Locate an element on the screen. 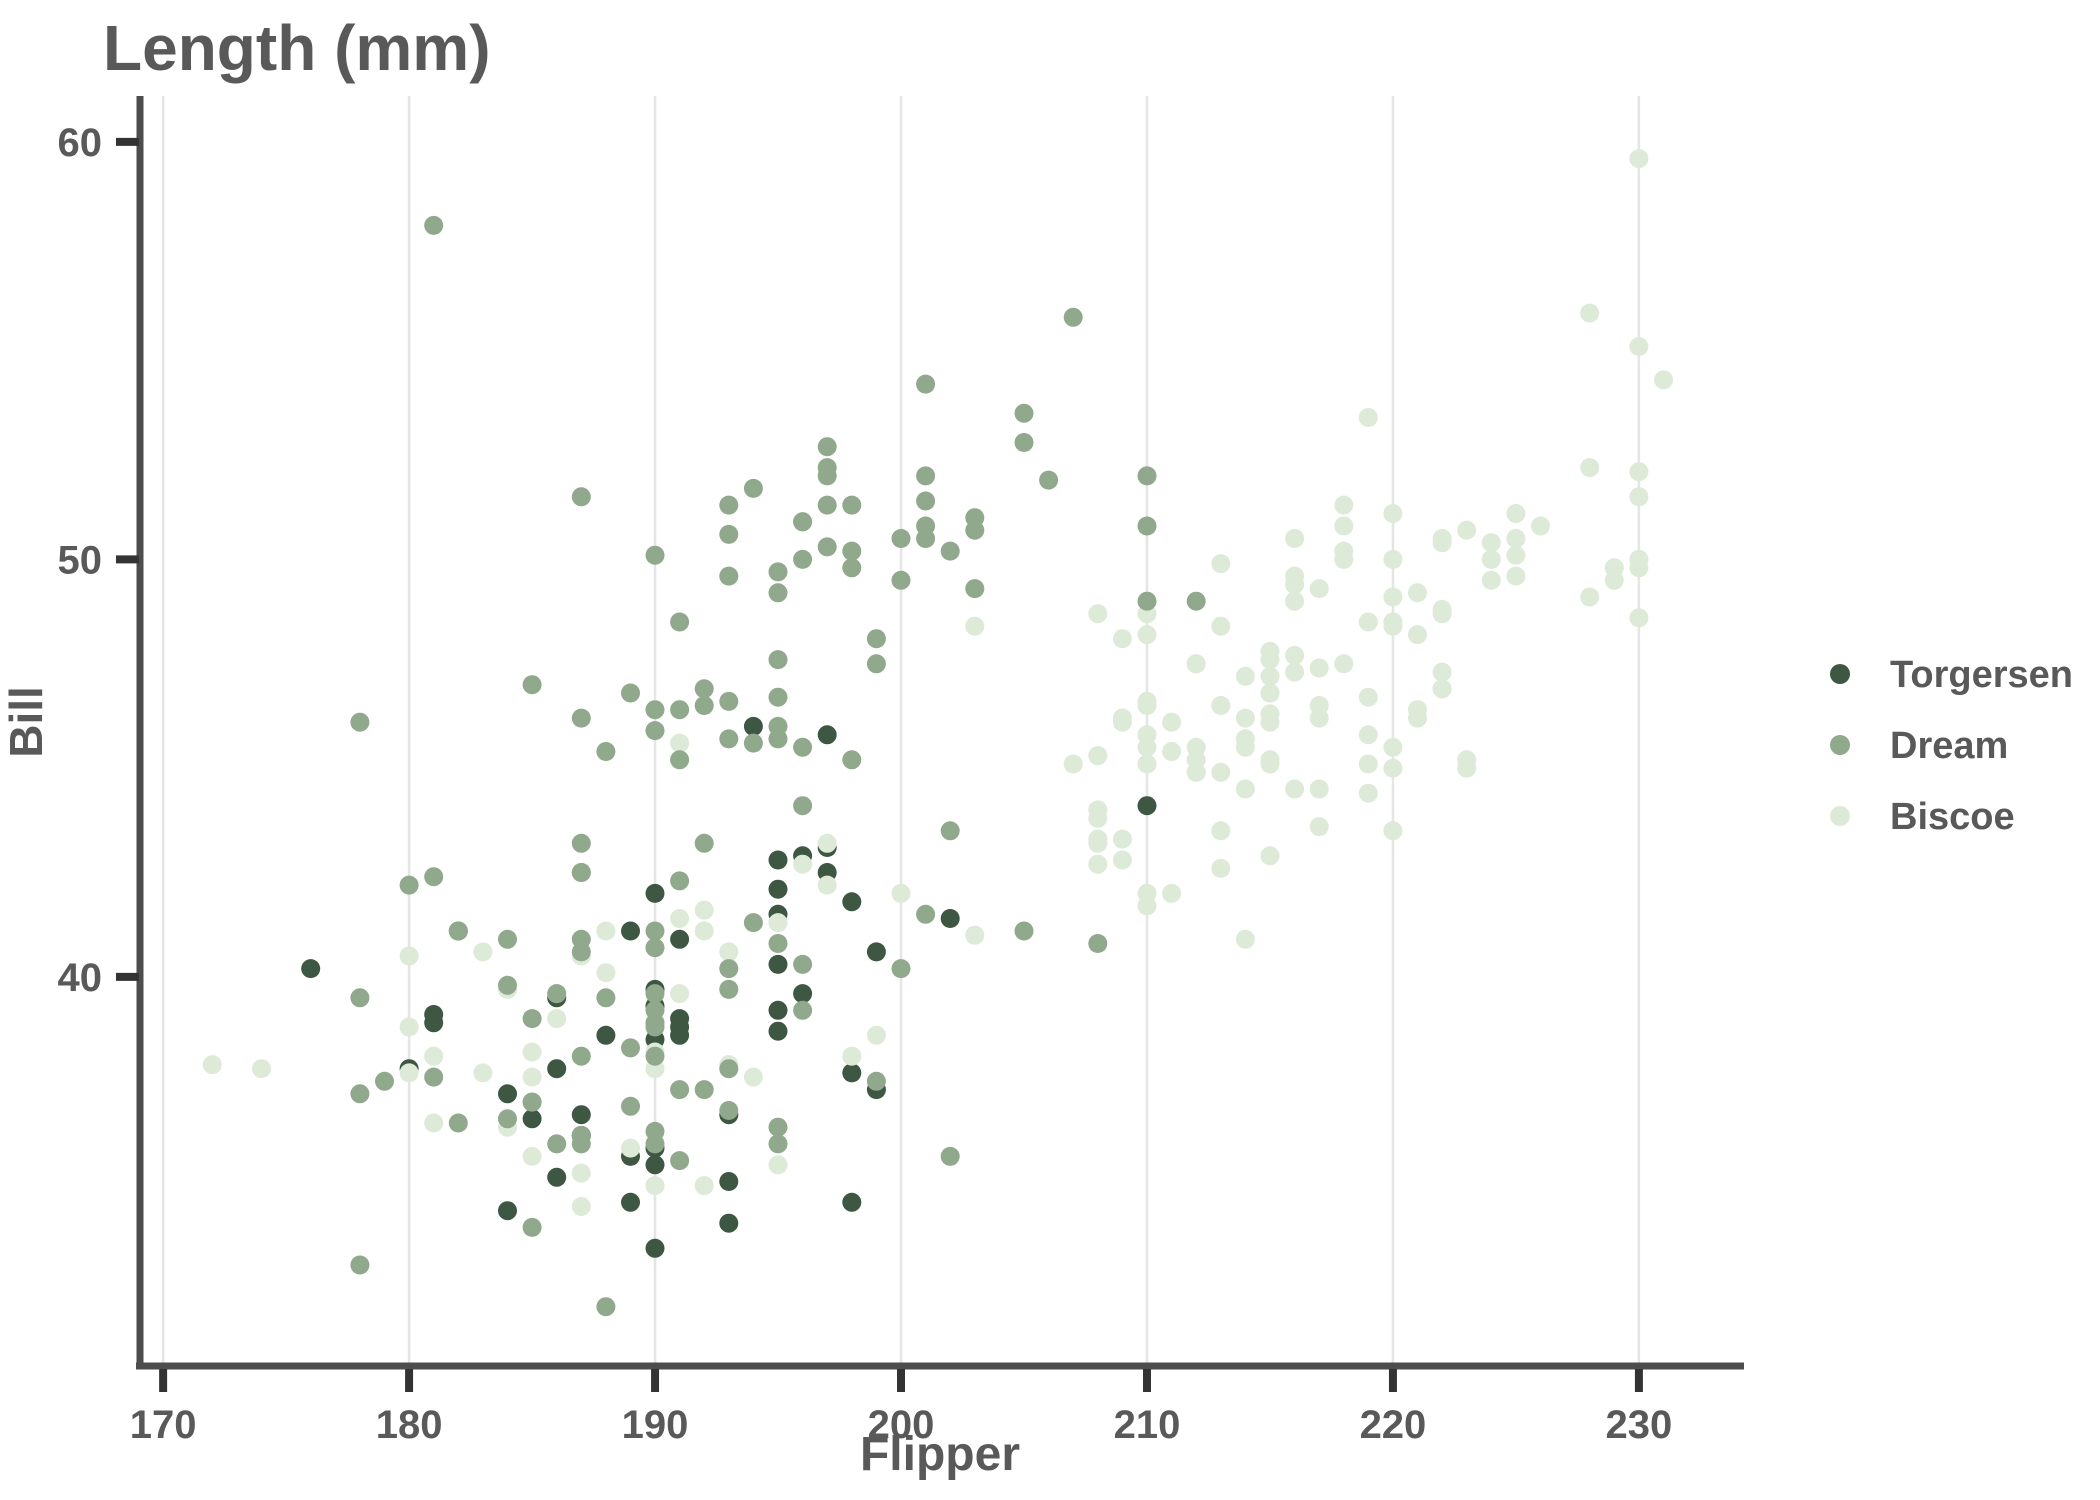 The image size is (2100, 1500). chart-title: Length (mm) is located at coordinates (297, 48).